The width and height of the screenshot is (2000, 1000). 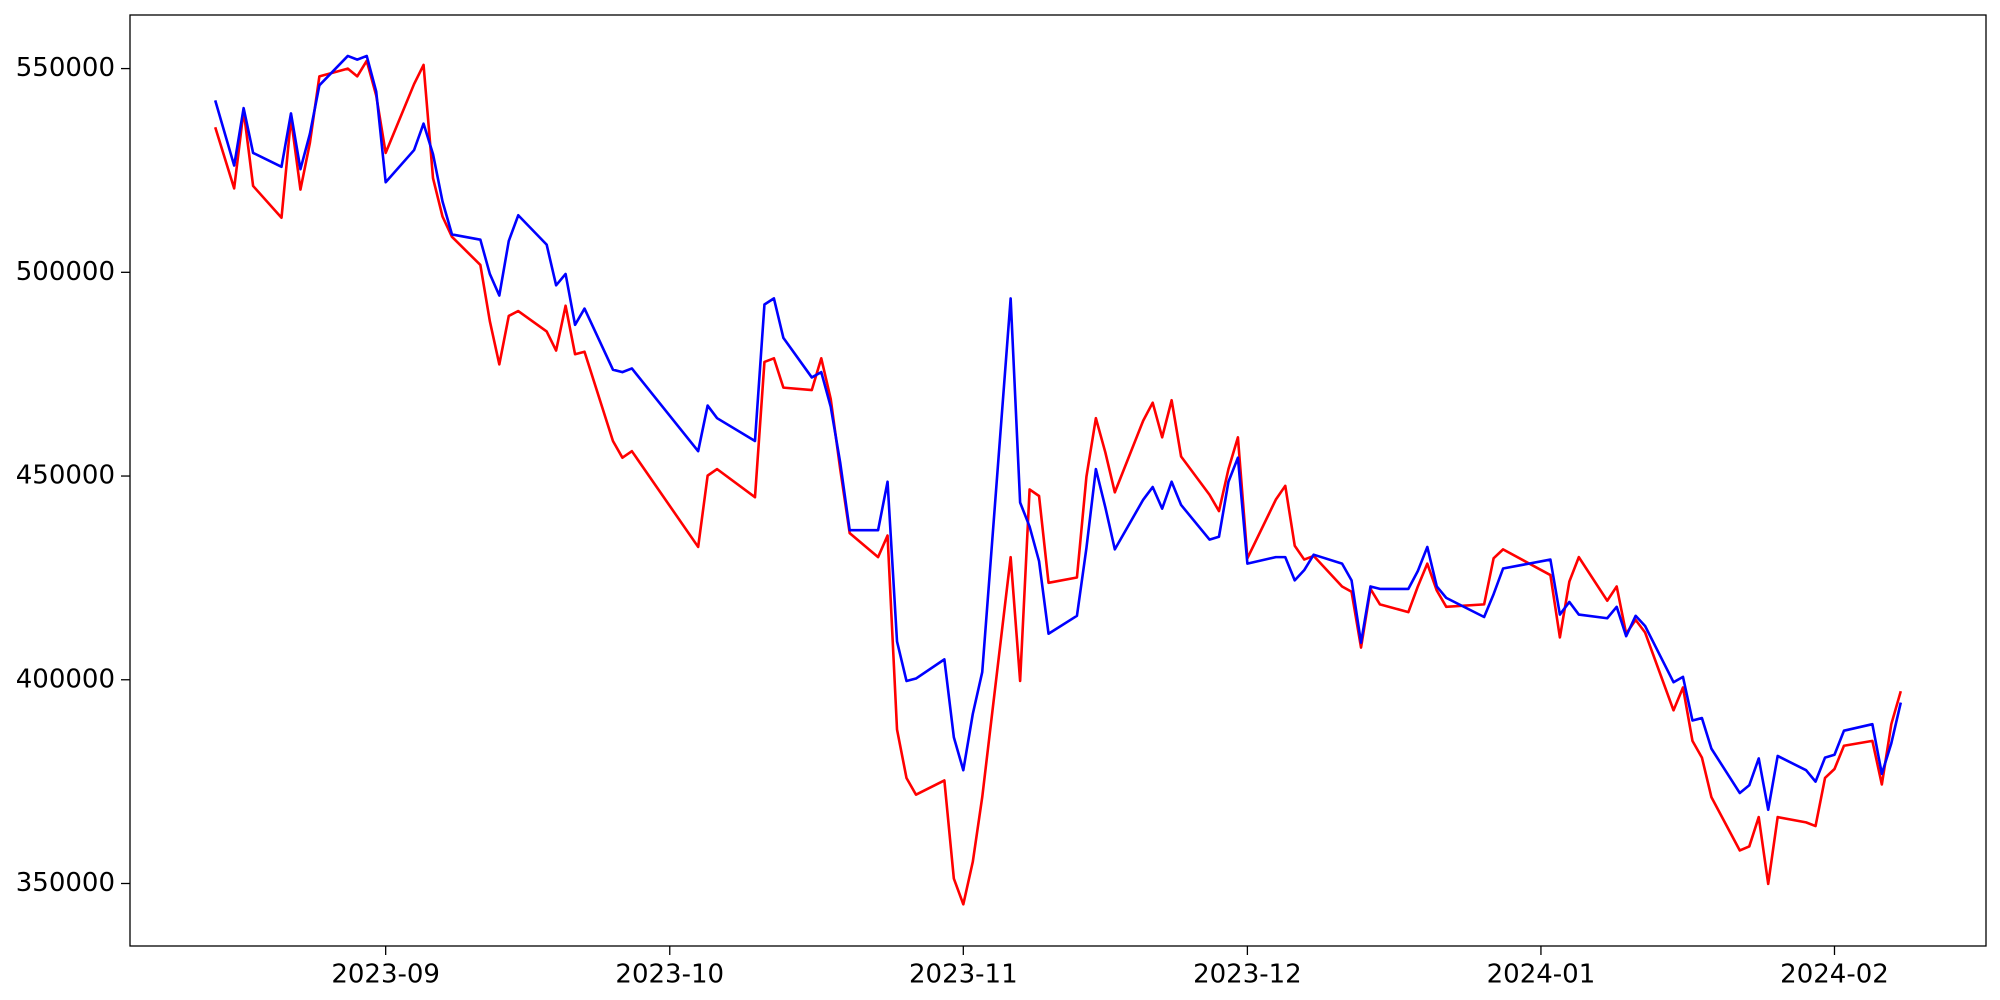 I want to click on x-tick-label: 2023-12, so click(x=1247, y=975).